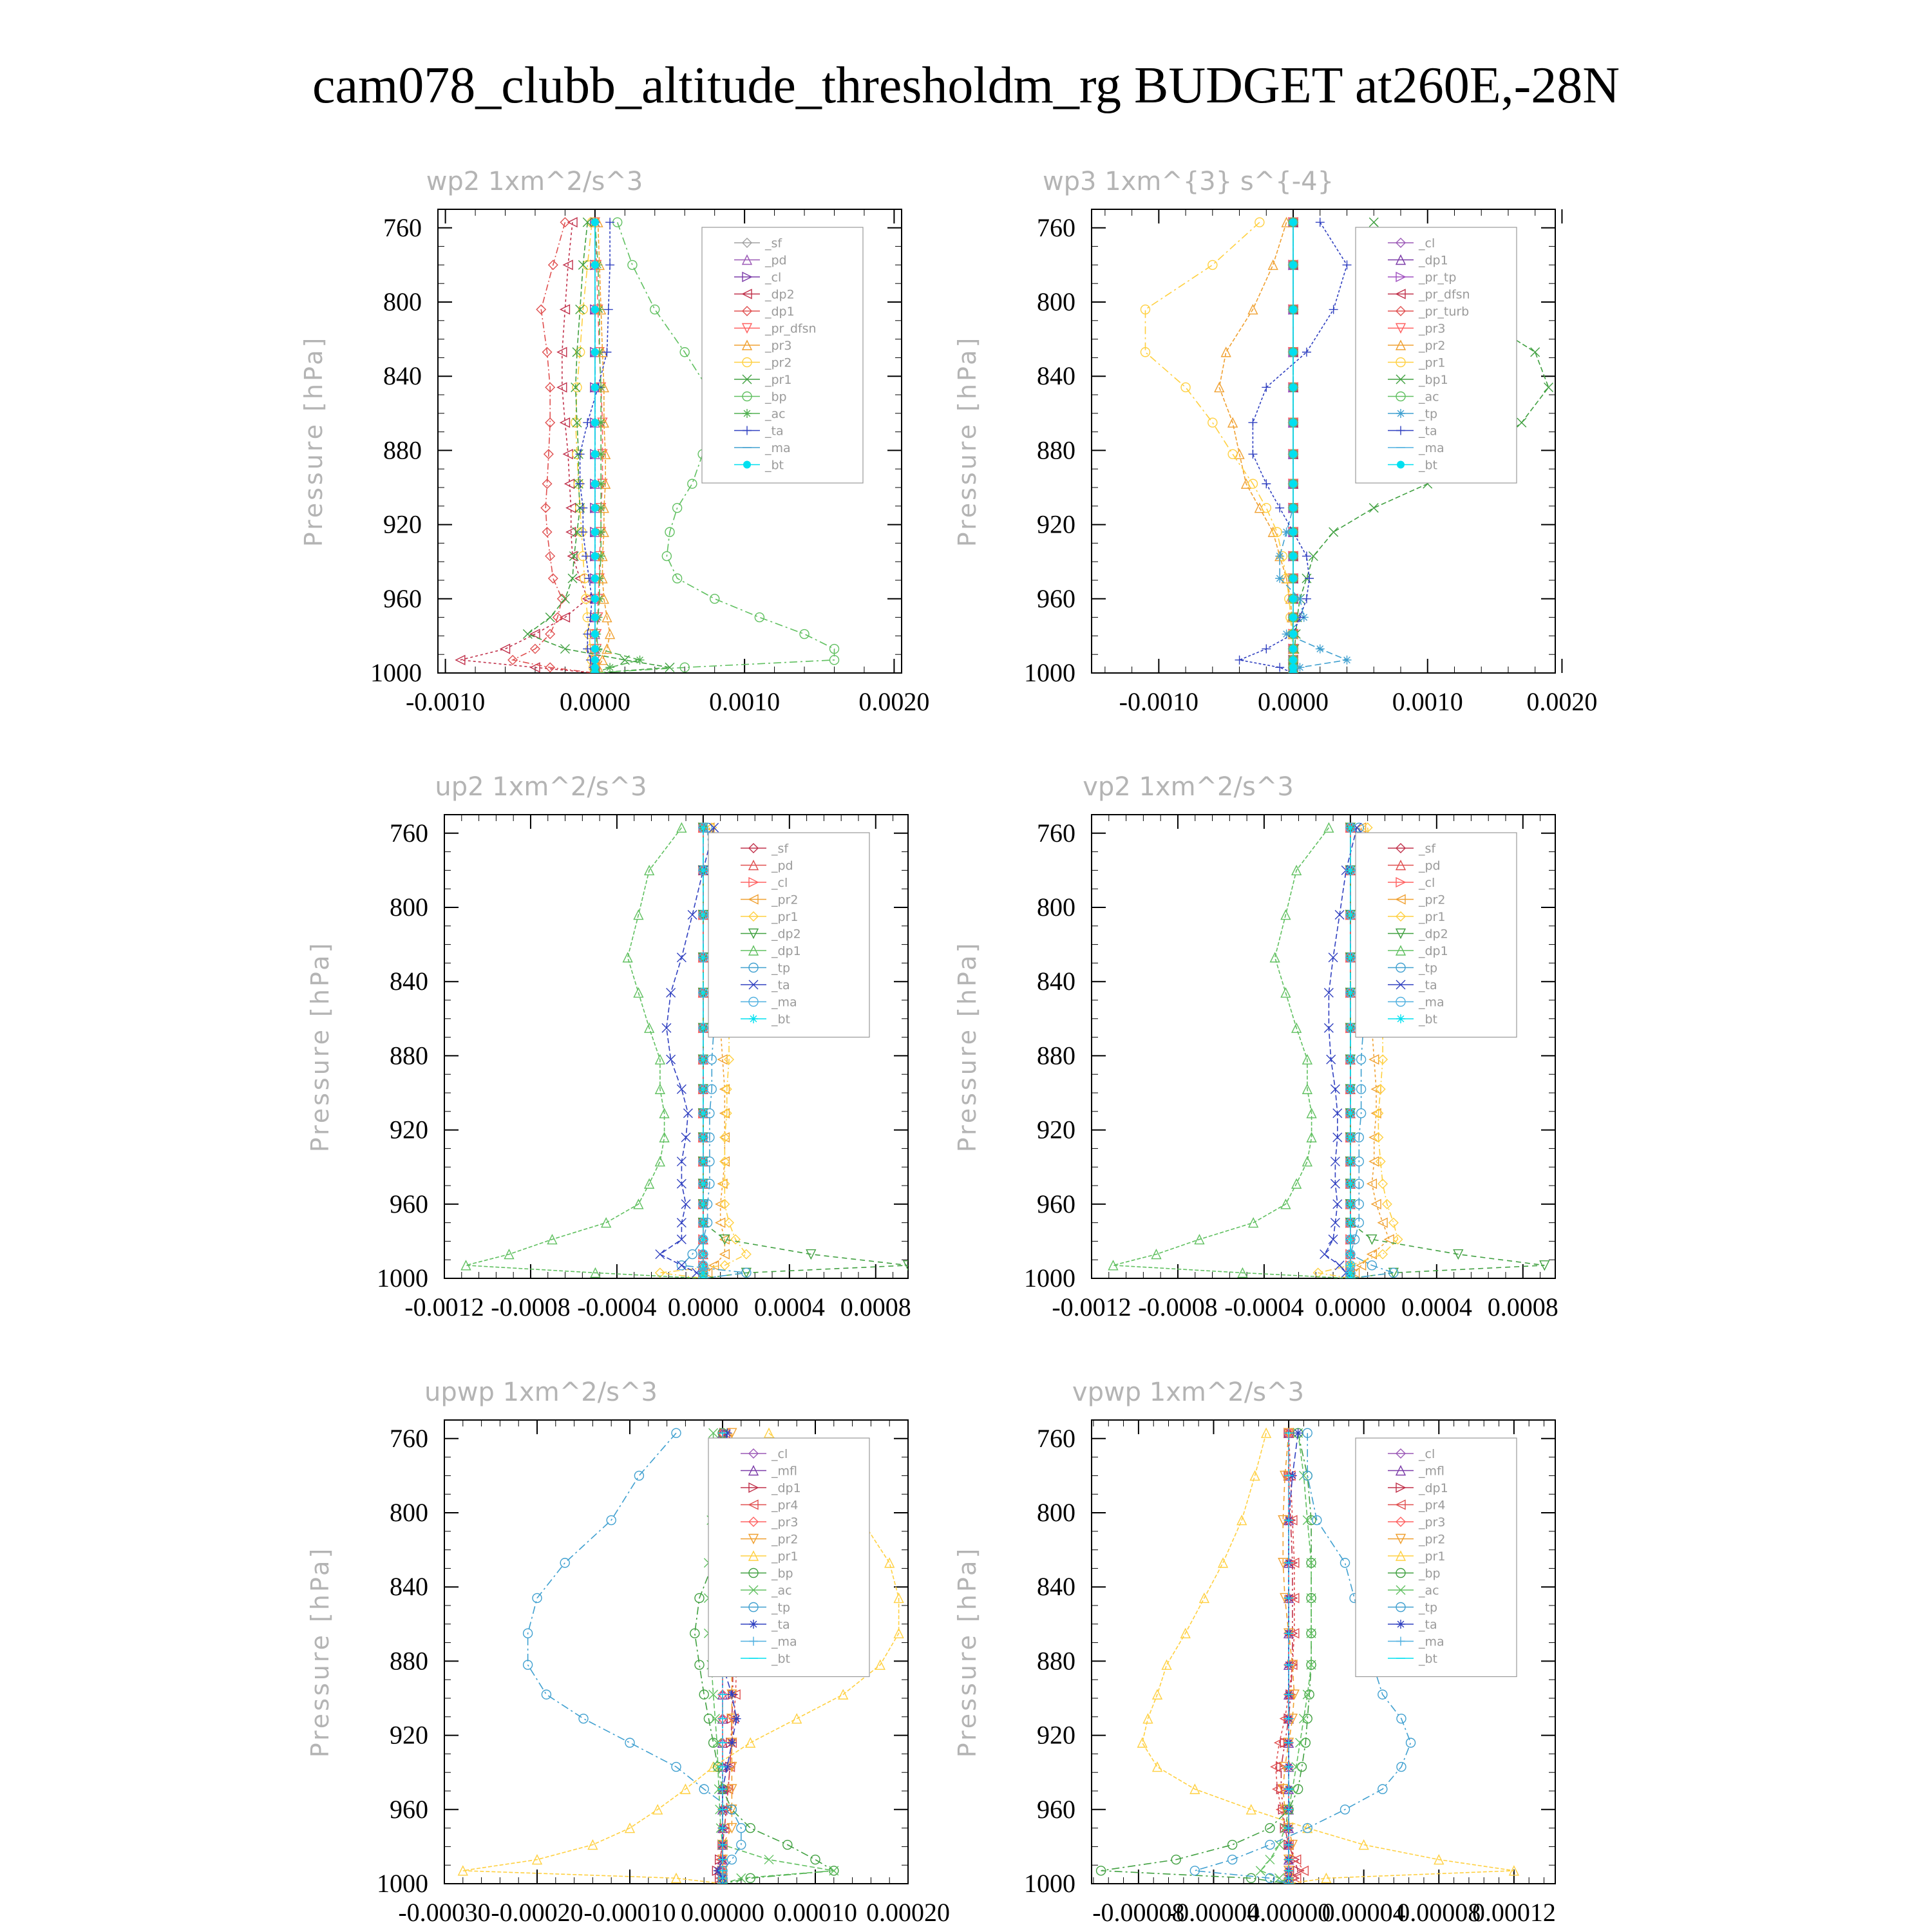 The height and width of the screenshot is (1932, 1932). Describe the element at coordinates (402, 227) in the screenshot. I see `y-tick-label: 760` at that location.